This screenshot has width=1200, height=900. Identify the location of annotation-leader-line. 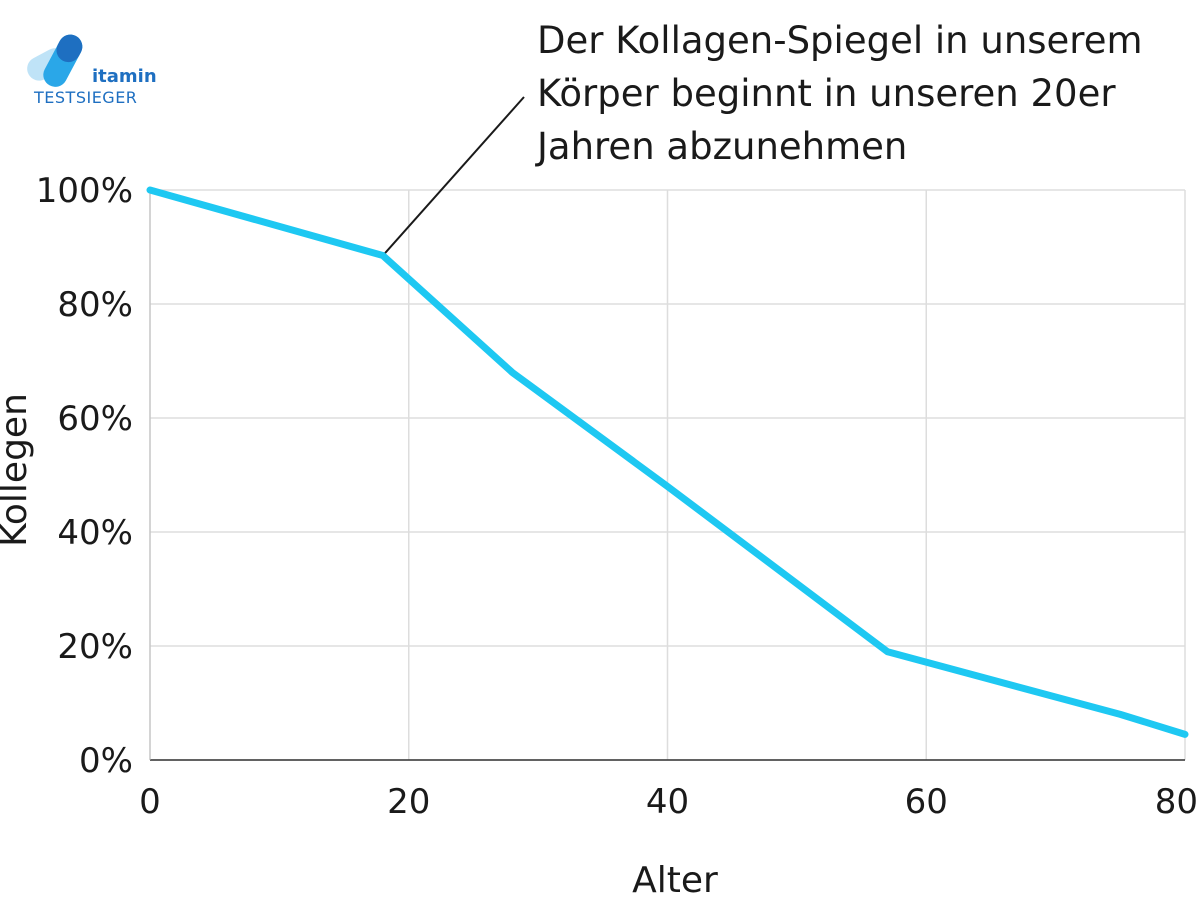
(453, 176).